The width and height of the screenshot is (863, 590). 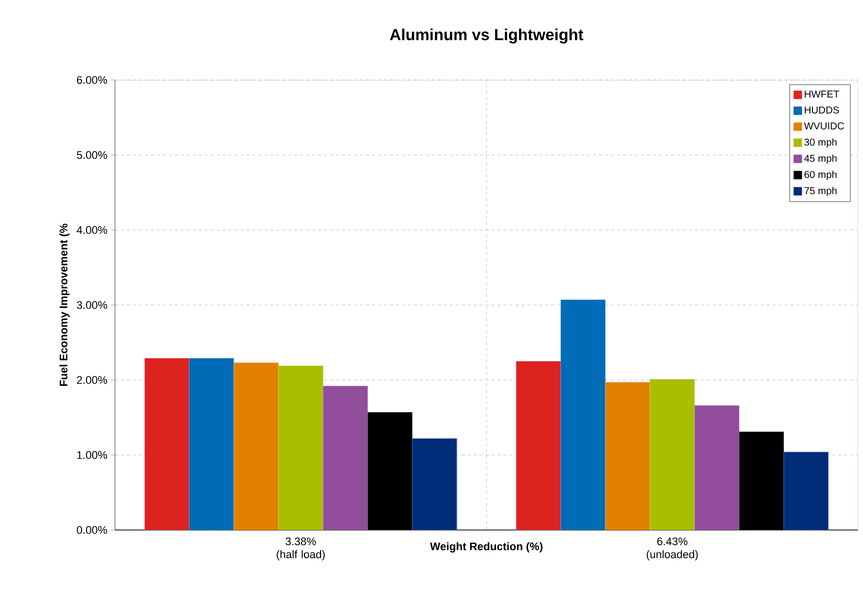 I want to click on x-tick-label: 3.38% (half load), so click(x=300, y=549).